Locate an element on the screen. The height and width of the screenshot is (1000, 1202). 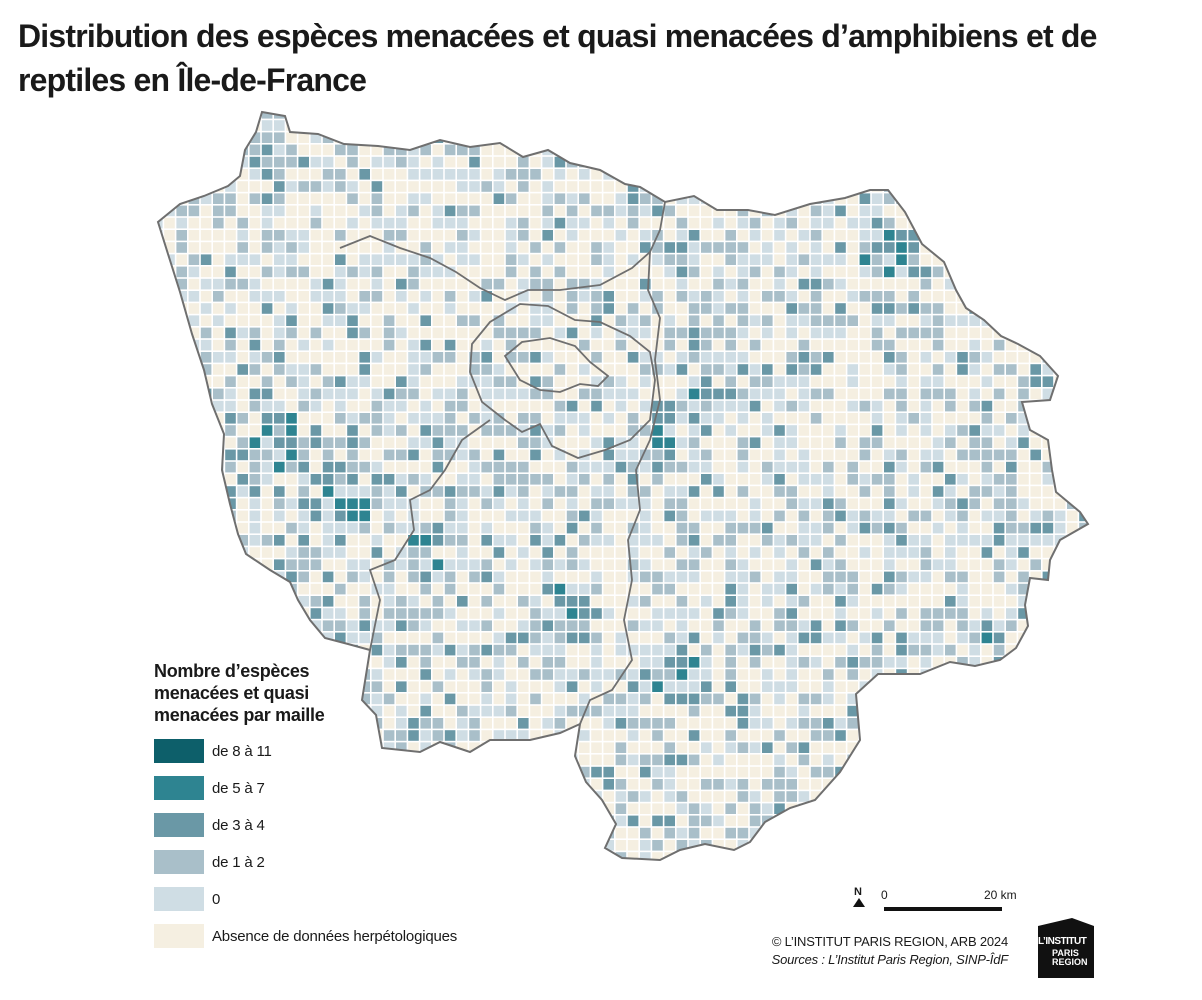
scale-start-label: 0 is located at coordinates (884, 895).